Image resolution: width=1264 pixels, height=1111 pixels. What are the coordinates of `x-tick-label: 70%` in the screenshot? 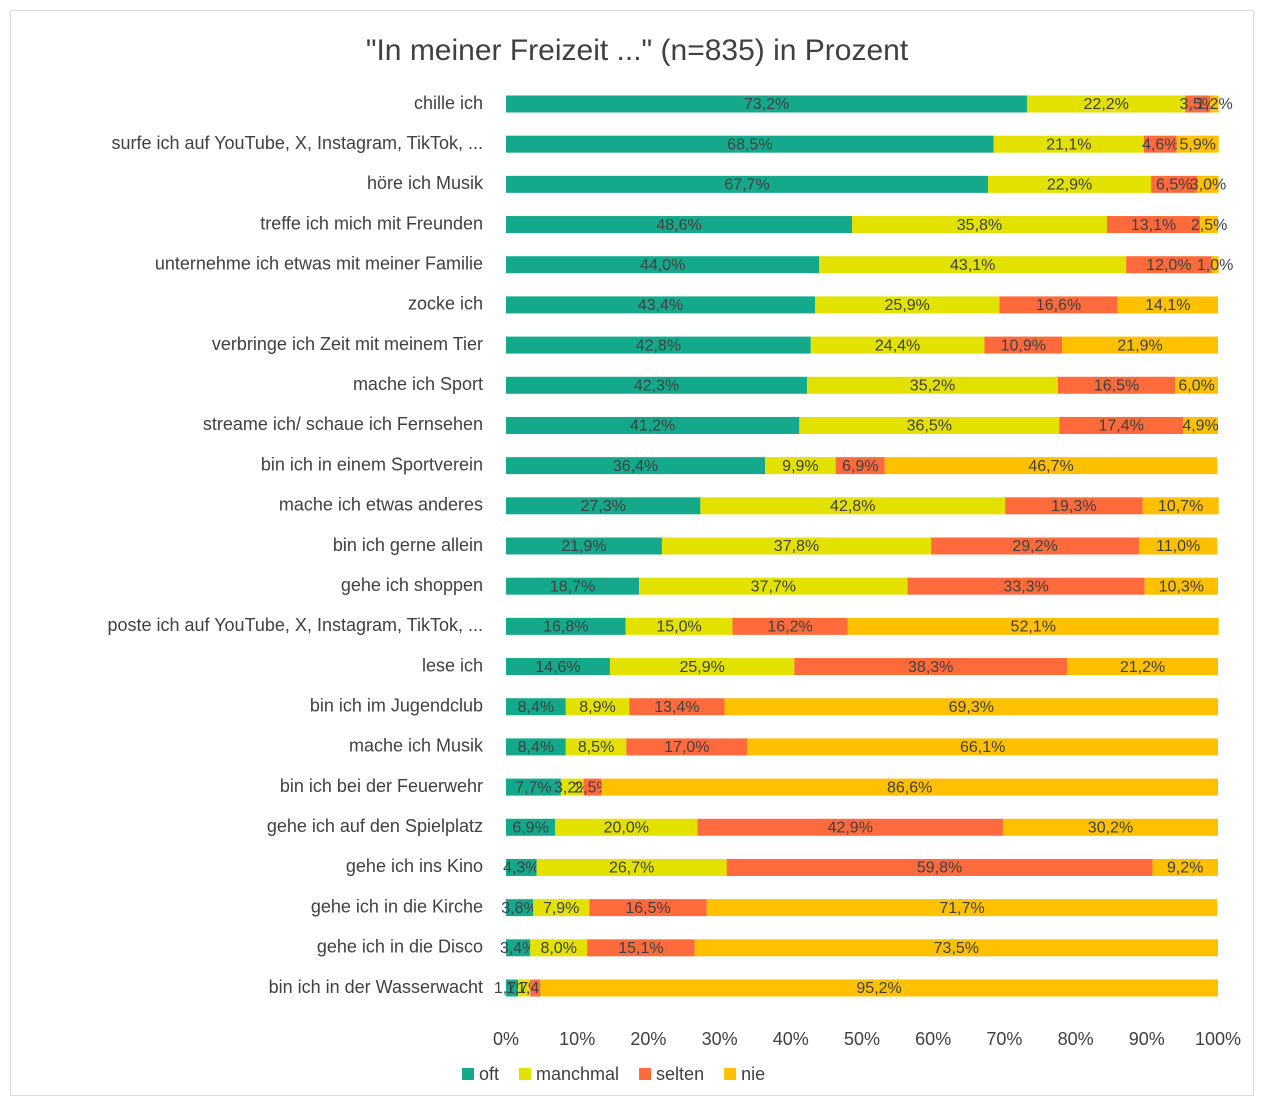 It's located at (1004, 1039).